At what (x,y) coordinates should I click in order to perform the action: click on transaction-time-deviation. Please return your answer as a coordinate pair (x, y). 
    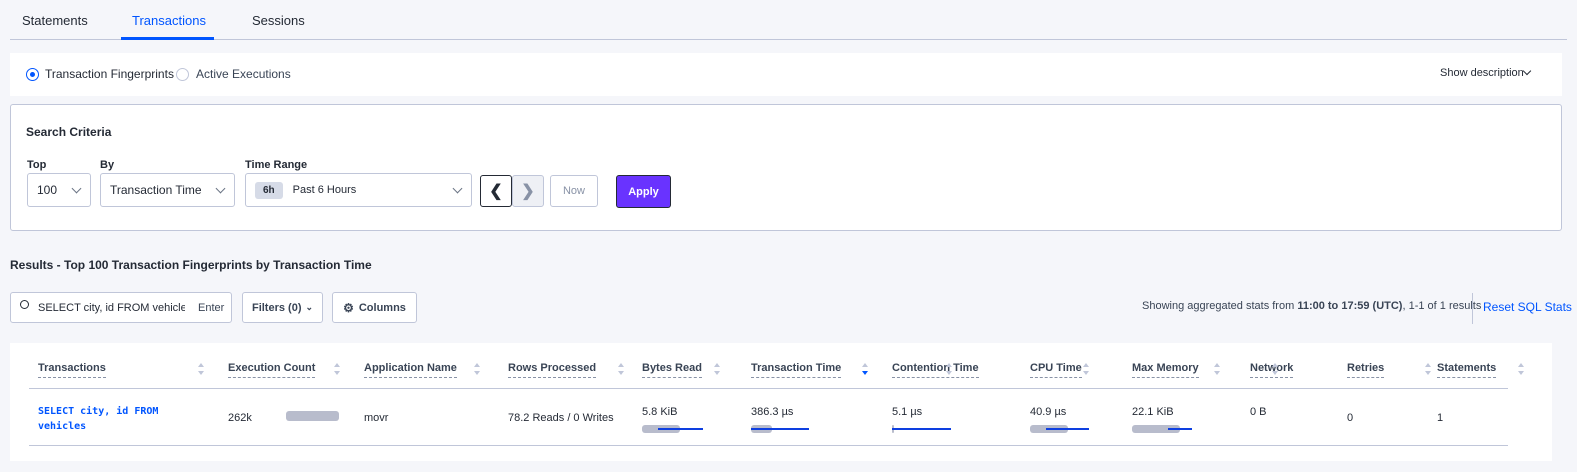
    Looking at the image, I should click on (780, 429).